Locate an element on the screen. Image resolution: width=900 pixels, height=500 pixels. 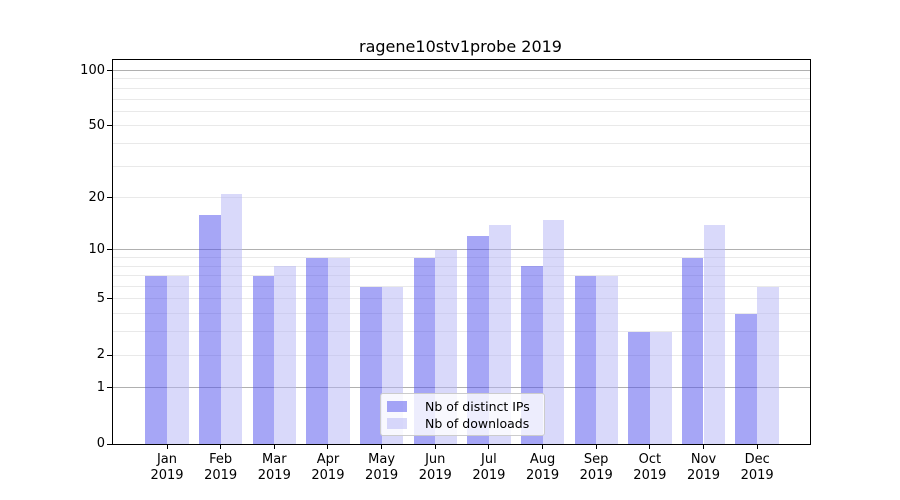
bar-distinct-ips-oct is located at coordinates (639, 387).